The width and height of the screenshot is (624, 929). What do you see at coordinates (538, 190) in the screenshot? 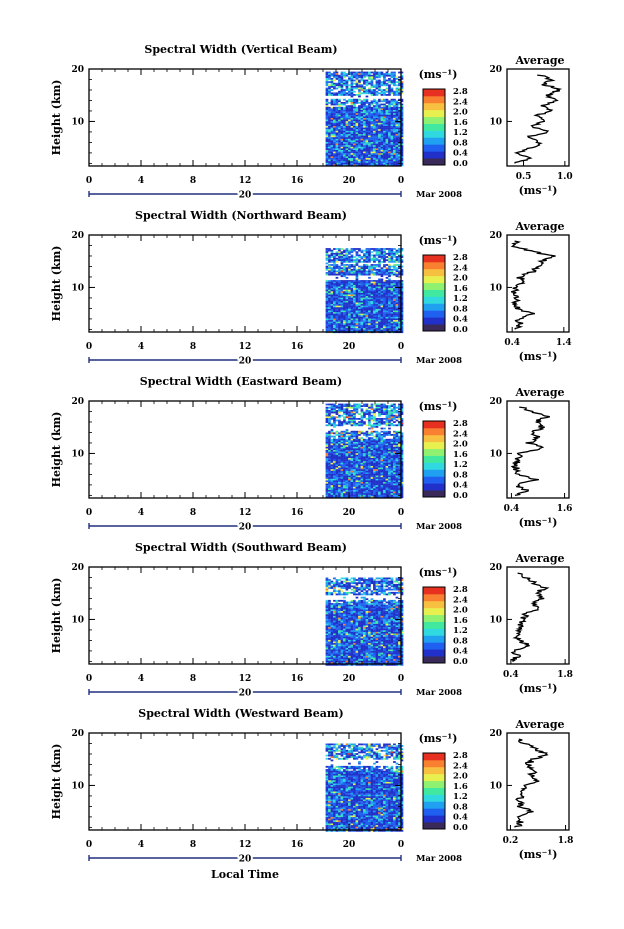
I see `avg-x-axis-label: (ms⁻¹)` at bounding box center [538, 190].